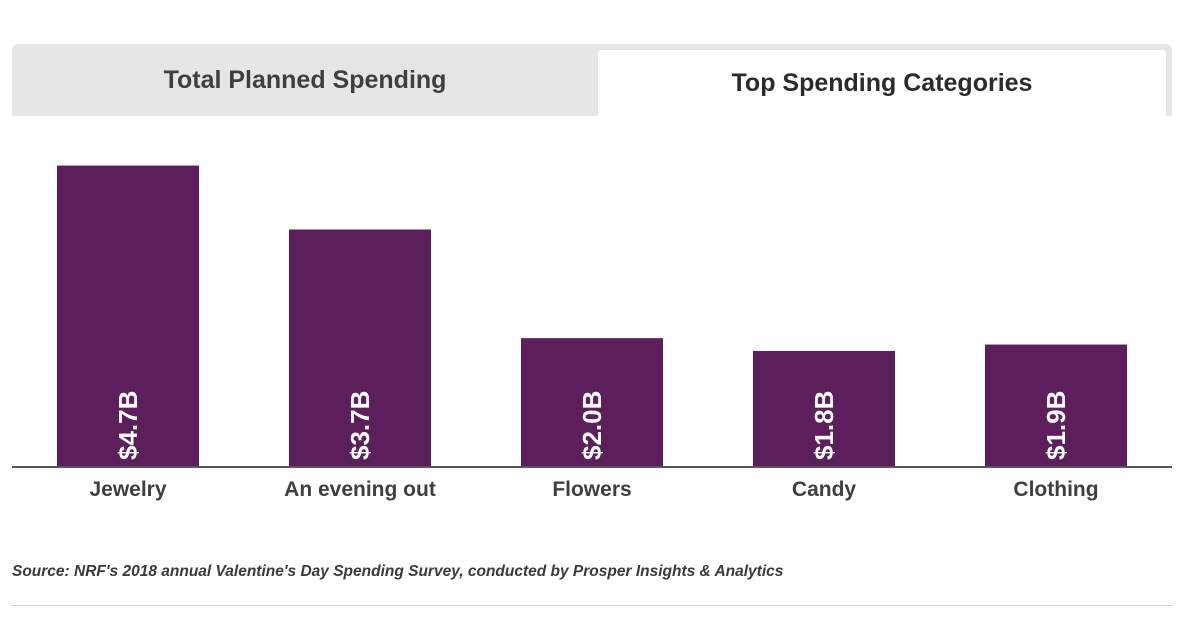 The width and height of the screenshot is (1200, 627). What do you see at coordinates (882, 83) in the screenshot?
I see `tab-top-spending-categories: Top Spending Categories` at bounding box center [882, 83].